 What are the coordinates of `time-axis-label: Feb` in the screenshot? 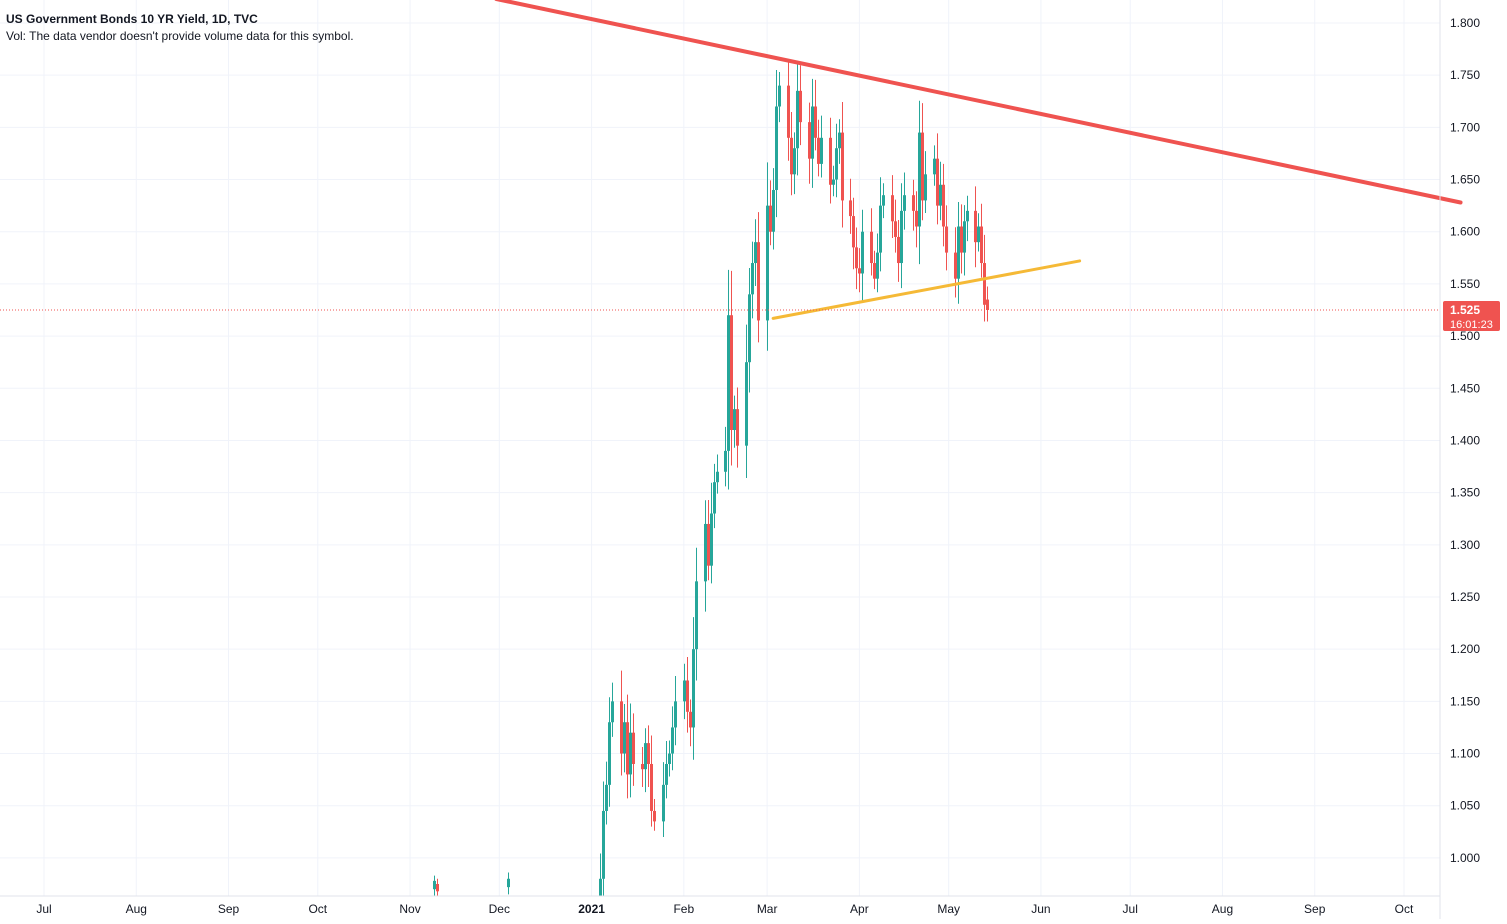 It's located at (683, 909).